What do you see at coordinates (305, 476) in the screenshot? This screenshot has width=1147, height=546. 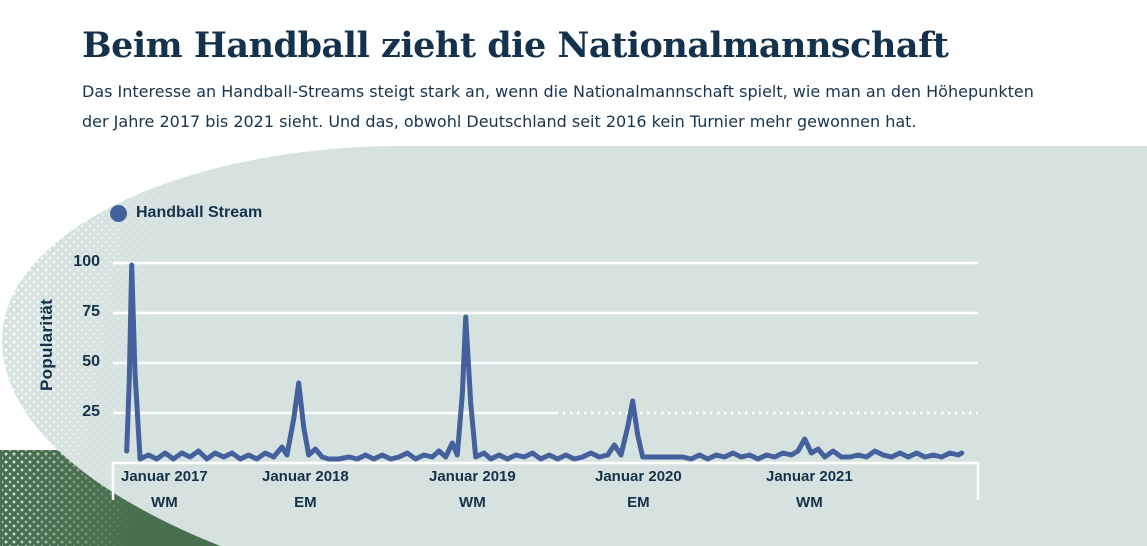 I see `x-tick-year-label: Januar 2018` at bounding box center [305, 476].